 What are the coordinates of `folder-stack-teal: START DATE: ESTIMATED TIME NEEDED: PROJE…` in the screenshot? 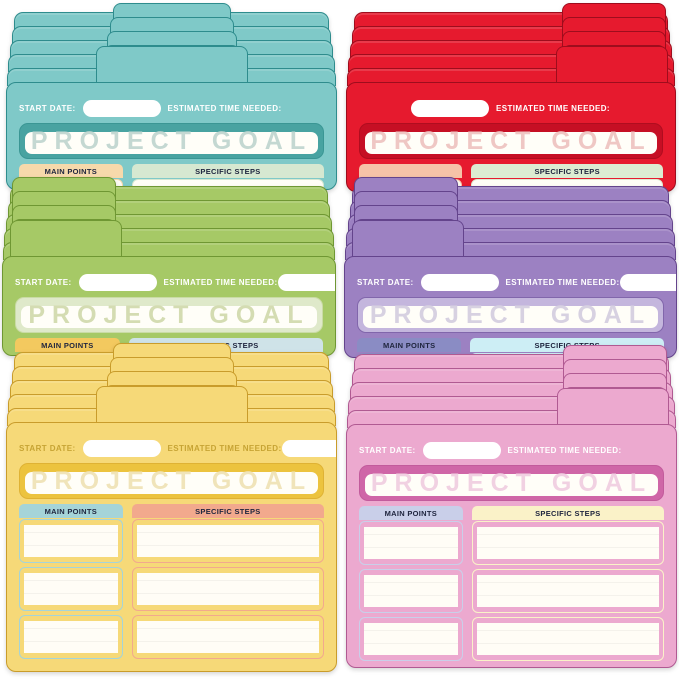 It's located at (171, 96).